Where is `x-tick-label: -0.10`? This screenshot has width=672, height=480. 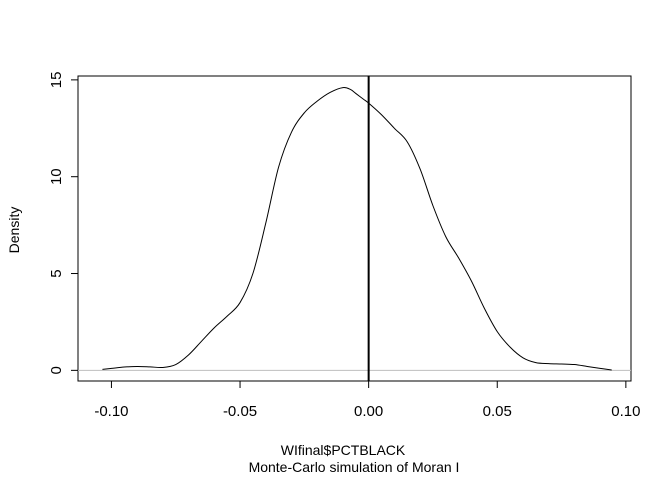
x-tick-label: -0.10 is located at coordinates (111, 411).